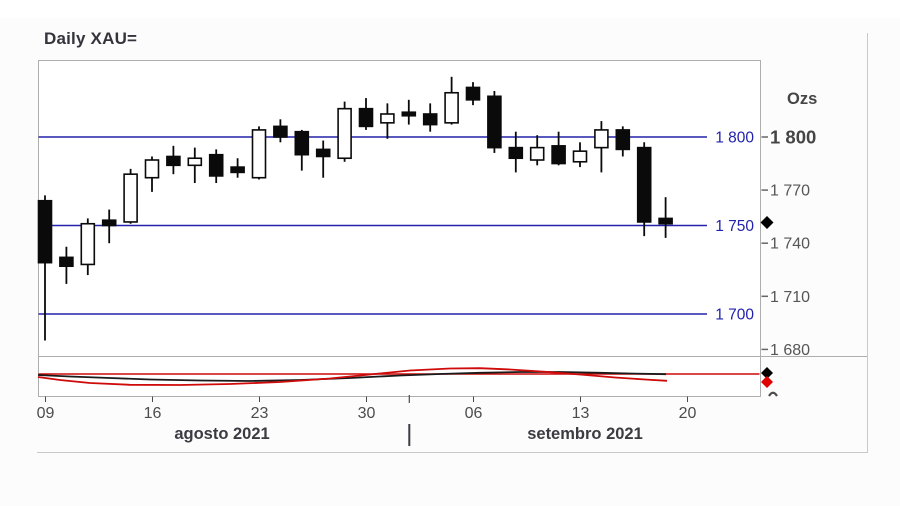 The height and width of the screenshot is (506, 900). What do you see at coordinates (91, 38) in the screenshot?
I see `chart-title: Daily XAU=` at bounding box center [91, 38].